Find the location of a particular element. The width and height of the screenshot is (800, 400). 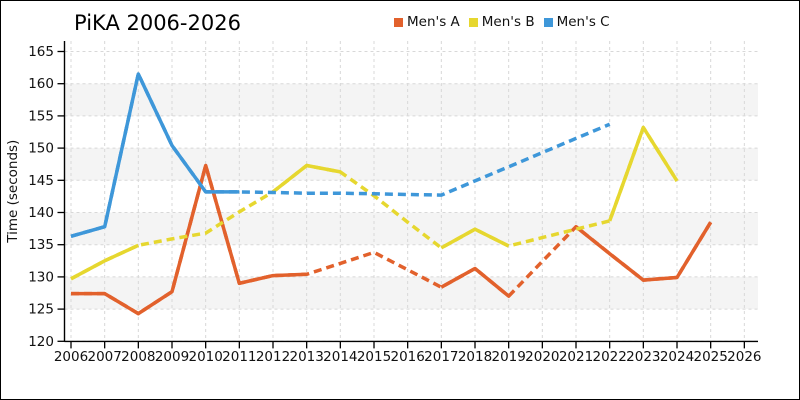

x-tick-label: 2011 is located at coordinates (239, 357).